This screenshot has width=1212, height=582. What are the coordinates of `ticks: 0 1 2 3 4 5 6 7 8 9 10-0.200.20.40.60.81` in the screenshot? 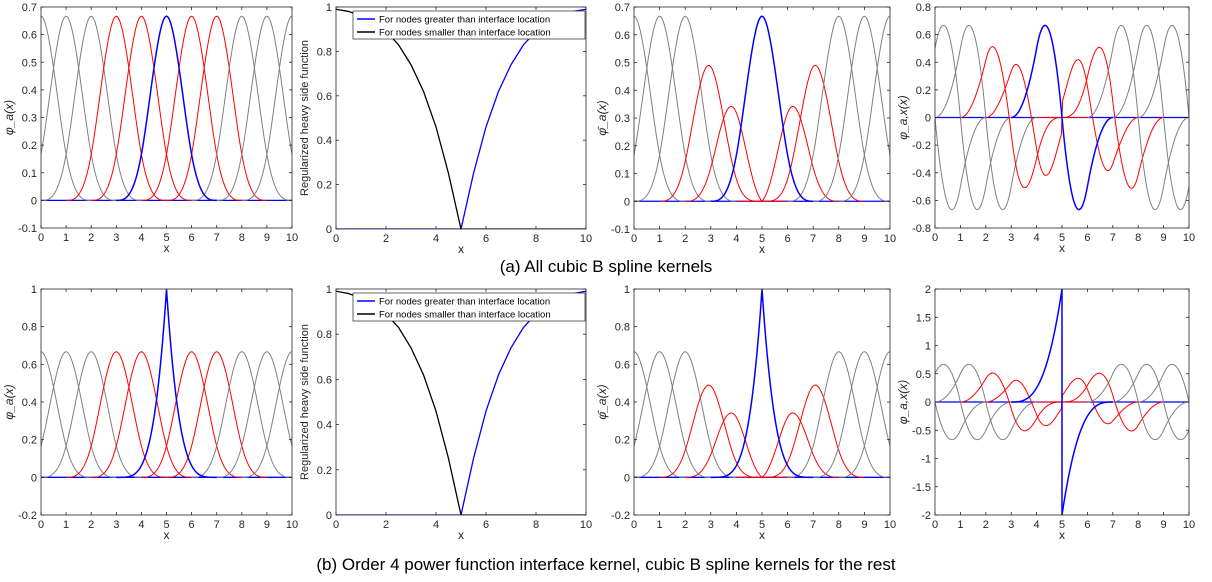 It's located at (753, 407).